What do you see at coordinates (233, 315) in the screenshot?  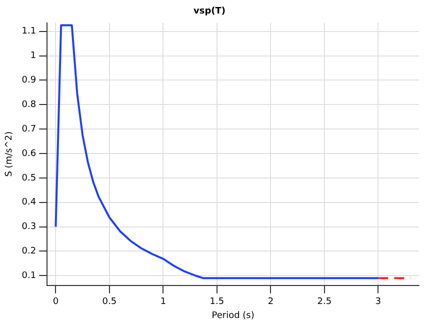 I see `x-axis-title: Period (s)` at bounding box center [233, 315].